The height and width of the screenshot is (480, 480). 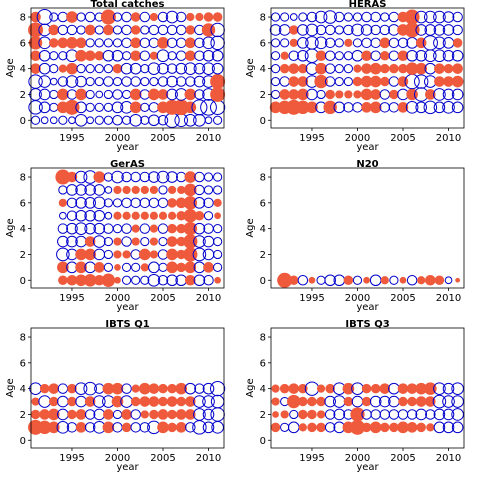 I want to click on panel-frame, so click(x=127, y=228).